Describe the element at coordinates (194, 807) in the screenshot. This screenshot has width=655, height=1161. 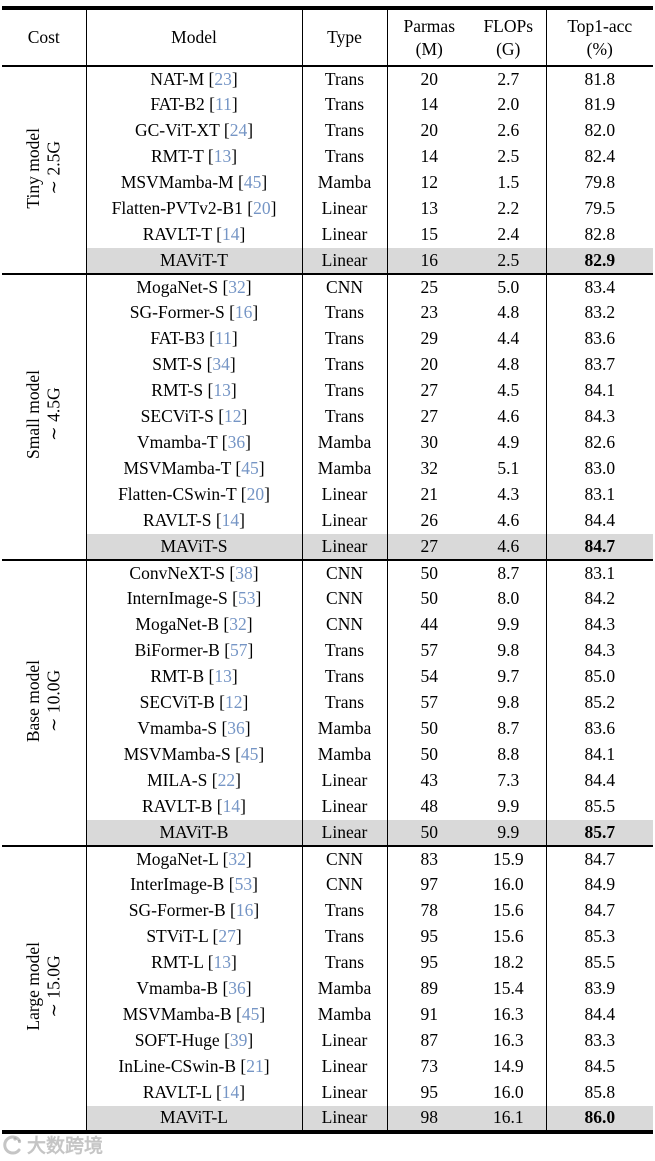
I see `model-name-cell: RAVLT-B [14]` at that location.